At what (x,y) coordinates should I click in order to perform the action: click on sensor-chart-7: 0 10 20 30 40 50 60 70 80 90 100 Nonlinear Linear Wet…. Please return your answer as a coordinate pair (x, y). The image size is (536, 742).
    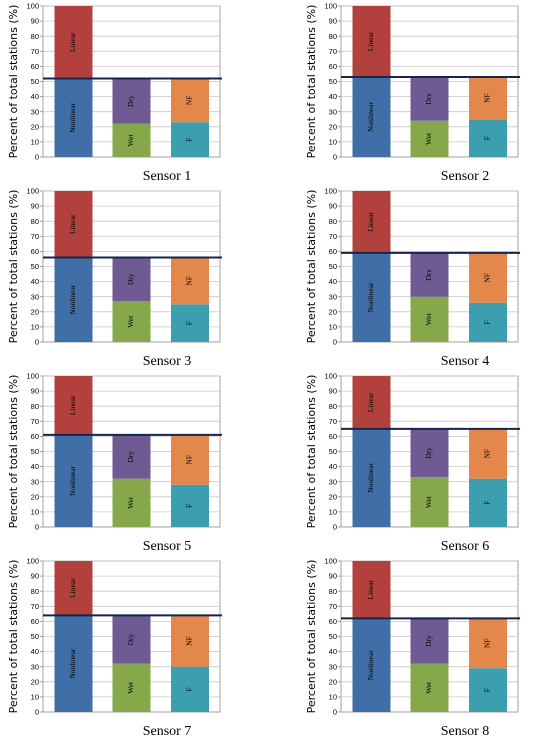
    Looking at the image, I should click on (119, 647).